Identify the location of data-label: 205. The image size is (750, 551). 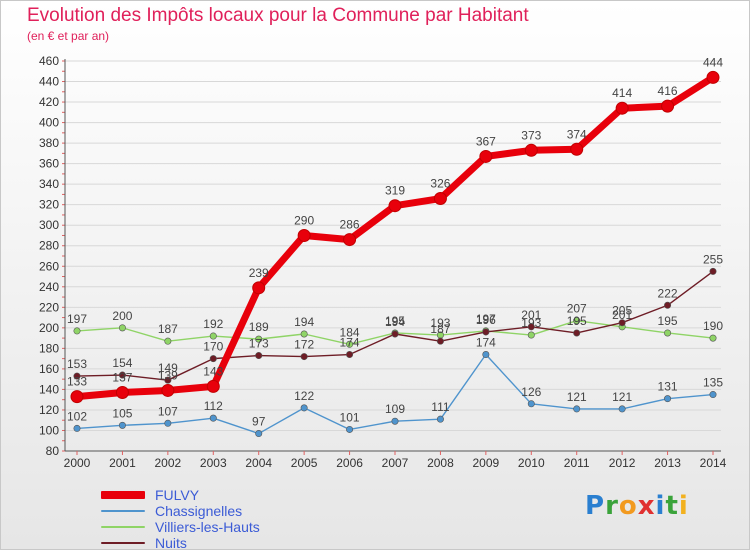
(622, 311).